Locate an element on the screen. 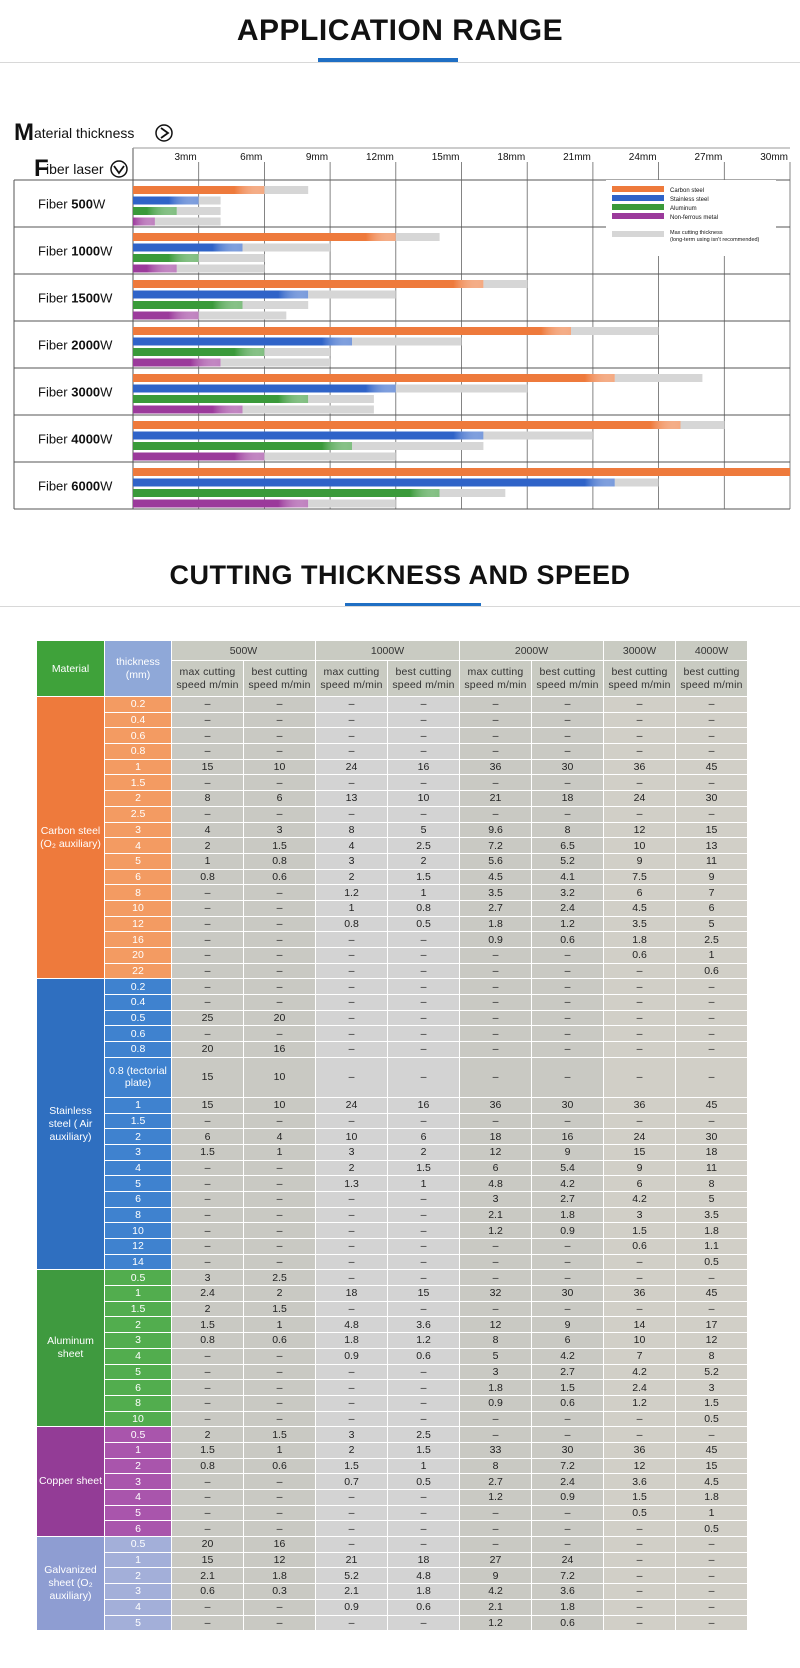 Image resolution: width=800 pixels, height=1668 pixels. thickness-cell: 8 is located at coordinates (138, 892).